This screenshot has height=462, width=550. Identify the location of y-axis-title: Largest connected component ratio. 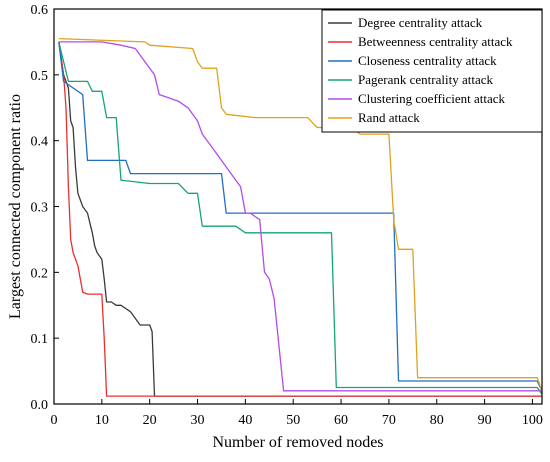
(15, 206).